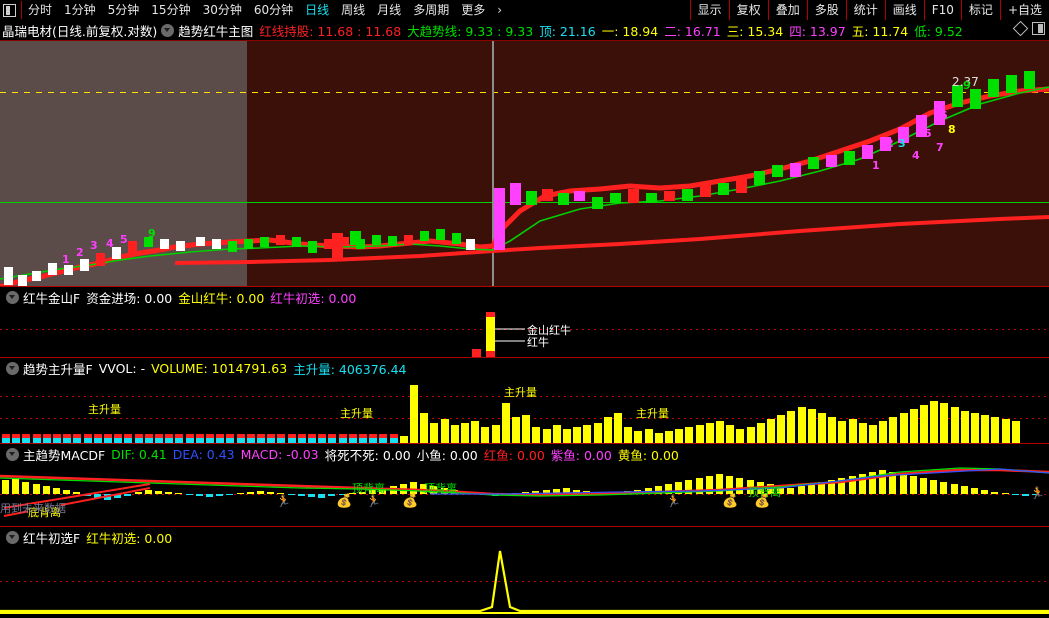 The width and height of the screenshot is (1049, 618). What do you see at coordinates (222, 10) in the screenshot?
I see `period-30min: 30分钟` at bounding box center [222, 10].